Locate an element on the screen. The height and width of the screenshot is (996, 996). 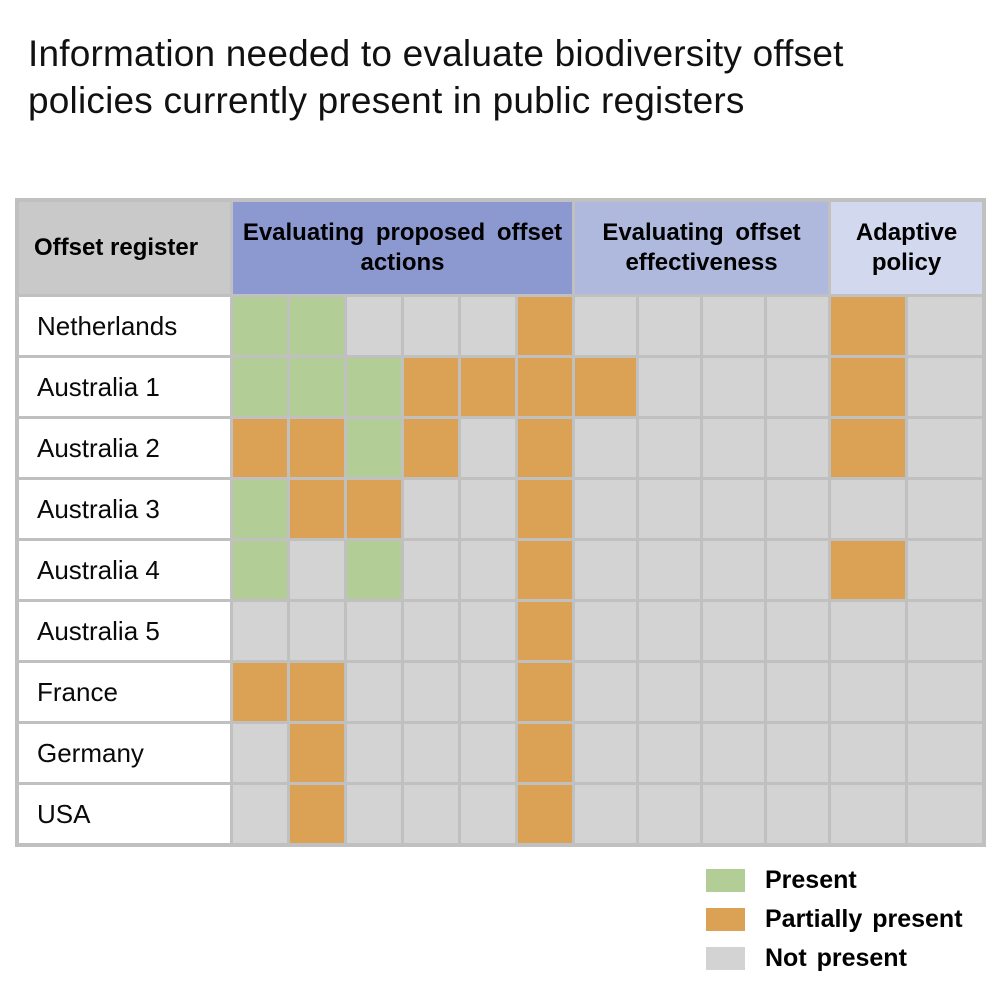
row-label: Australia 5 is located at coordinates (124, 631).